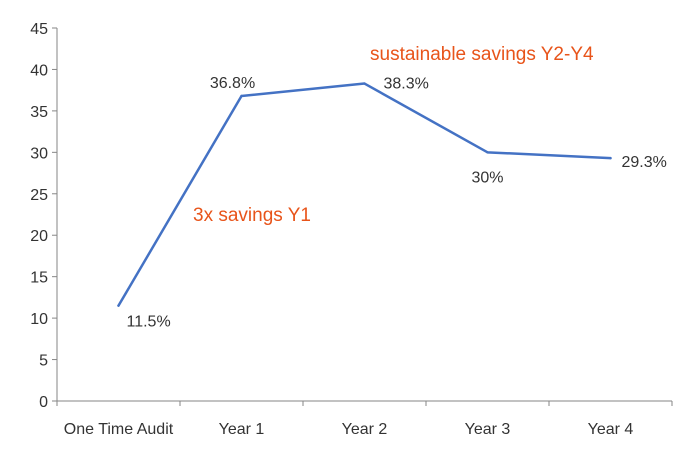  Describe the element at coordinates (39, 29) in the screenshot. I see `y-tick-label: 45` at that location.